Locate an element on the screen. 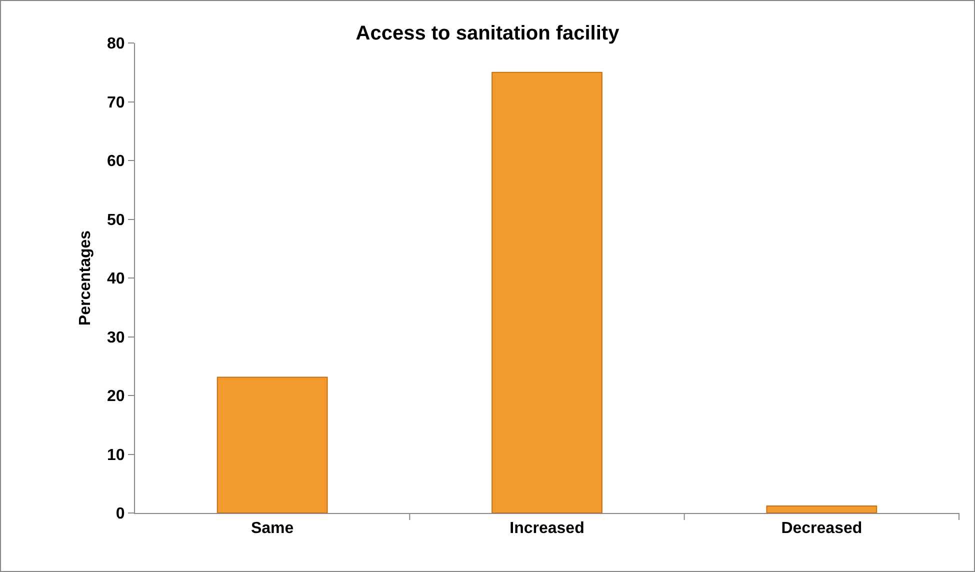 Image resolution: width=975 pixels, height=572 pixels. y-tick-label: 10 is located at coordinates (116, 455).